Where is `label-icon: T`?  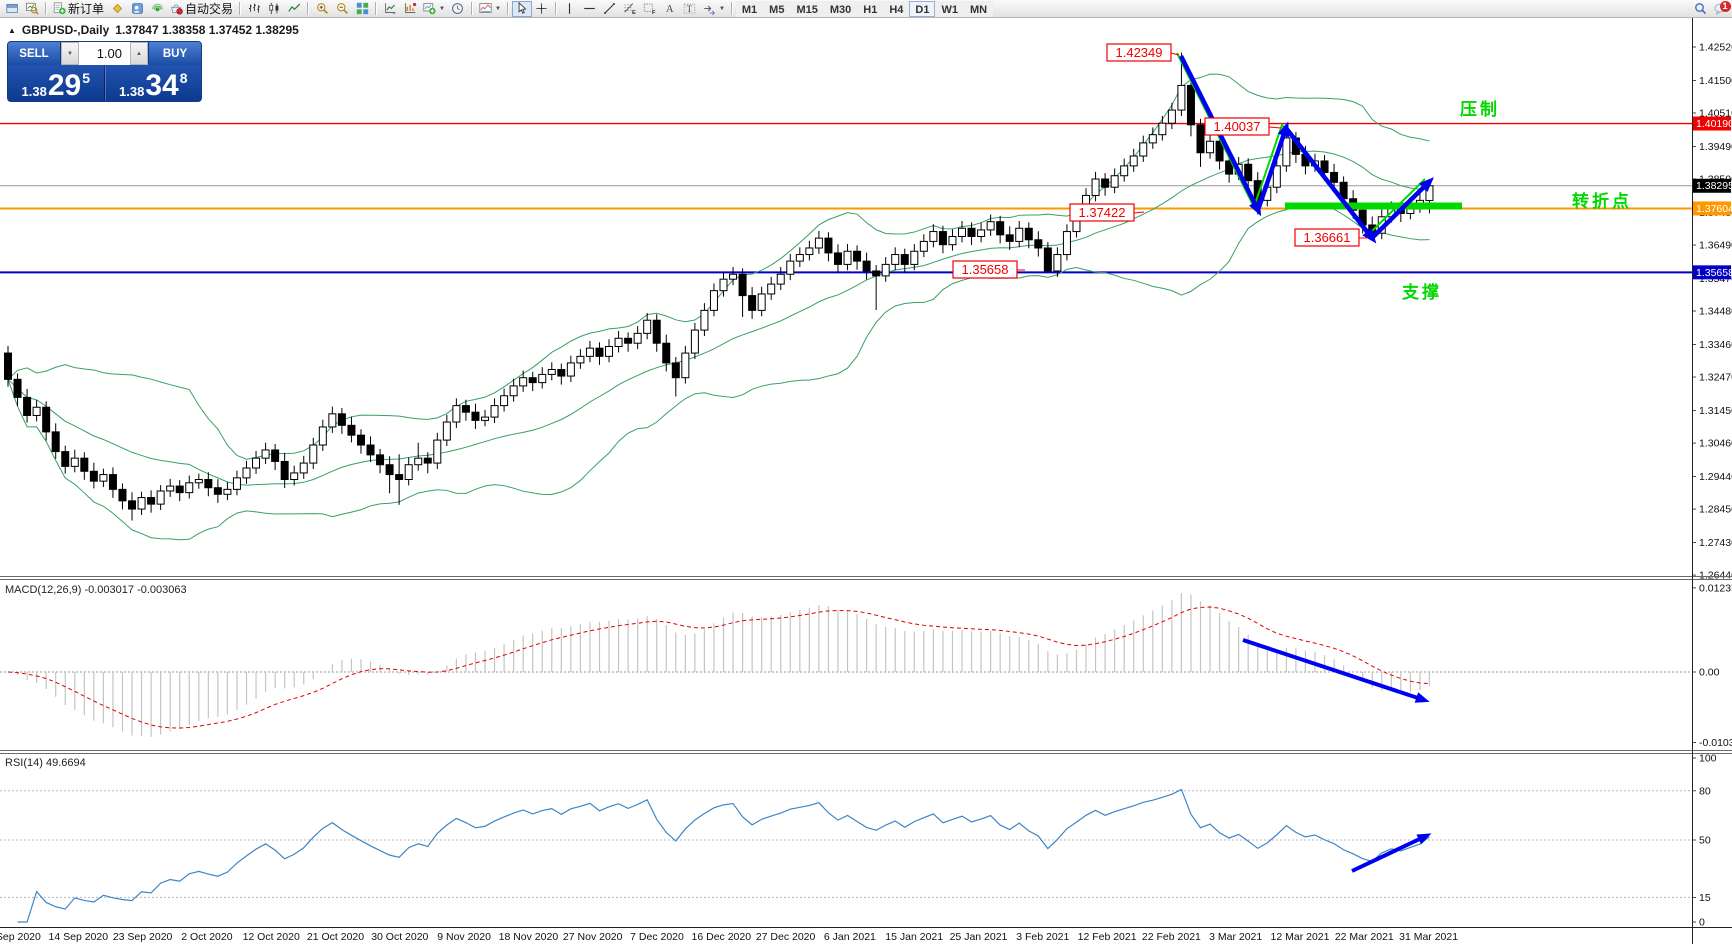 label-icon: T is located at coordinates (690, 8).